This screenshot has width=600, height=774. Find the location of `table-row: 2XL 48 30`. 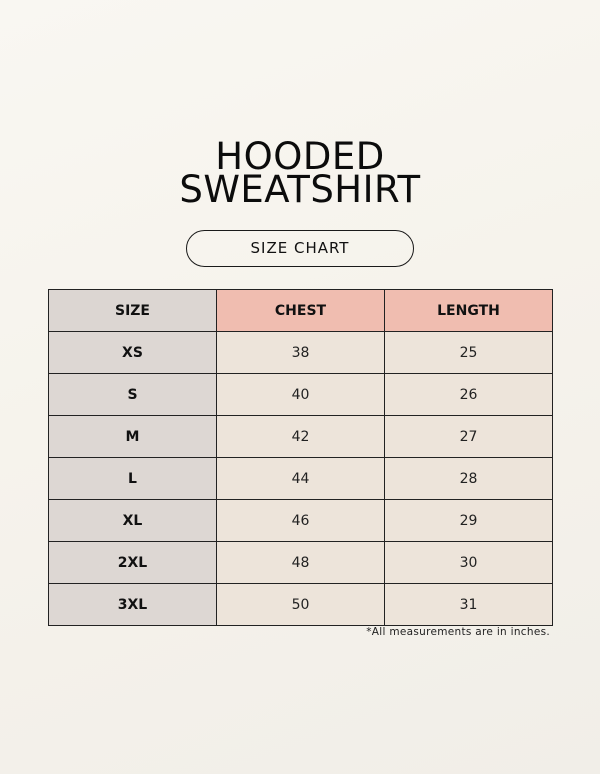

table-row: 2XL 48 30 is located at coordinates (300, 562).